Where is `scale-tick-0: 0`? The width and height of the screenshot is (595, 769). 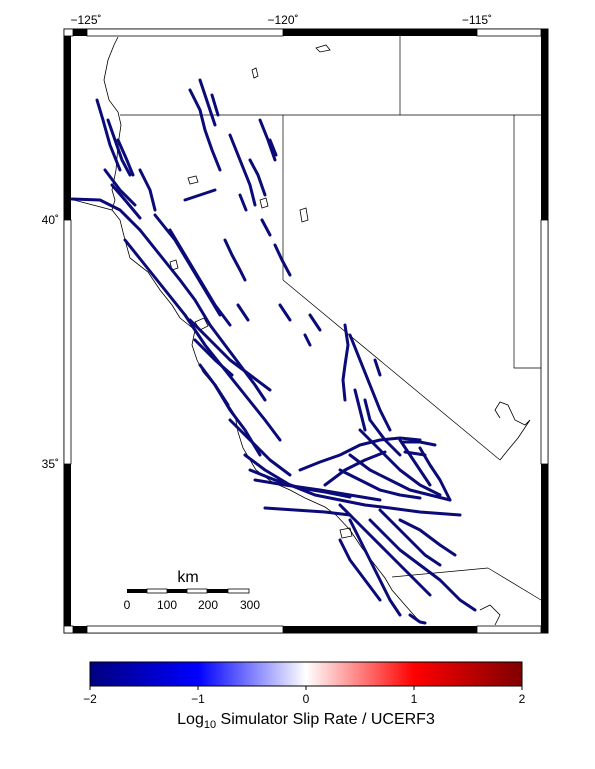
scale-tick-0: 0 is located at coordinates (127, 605).